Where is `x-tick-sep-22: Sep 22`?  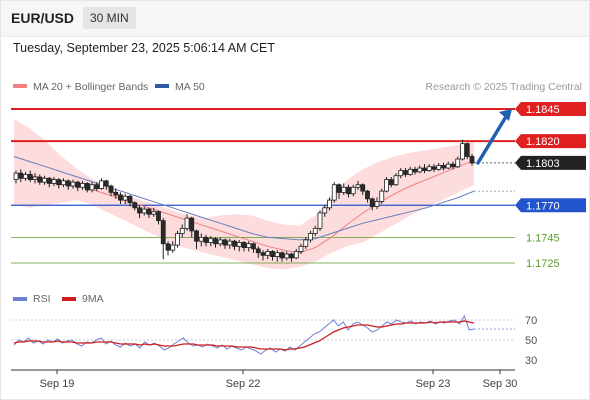
x-tick-sep-22: Sep 22 is located at coordinates (243, 384).